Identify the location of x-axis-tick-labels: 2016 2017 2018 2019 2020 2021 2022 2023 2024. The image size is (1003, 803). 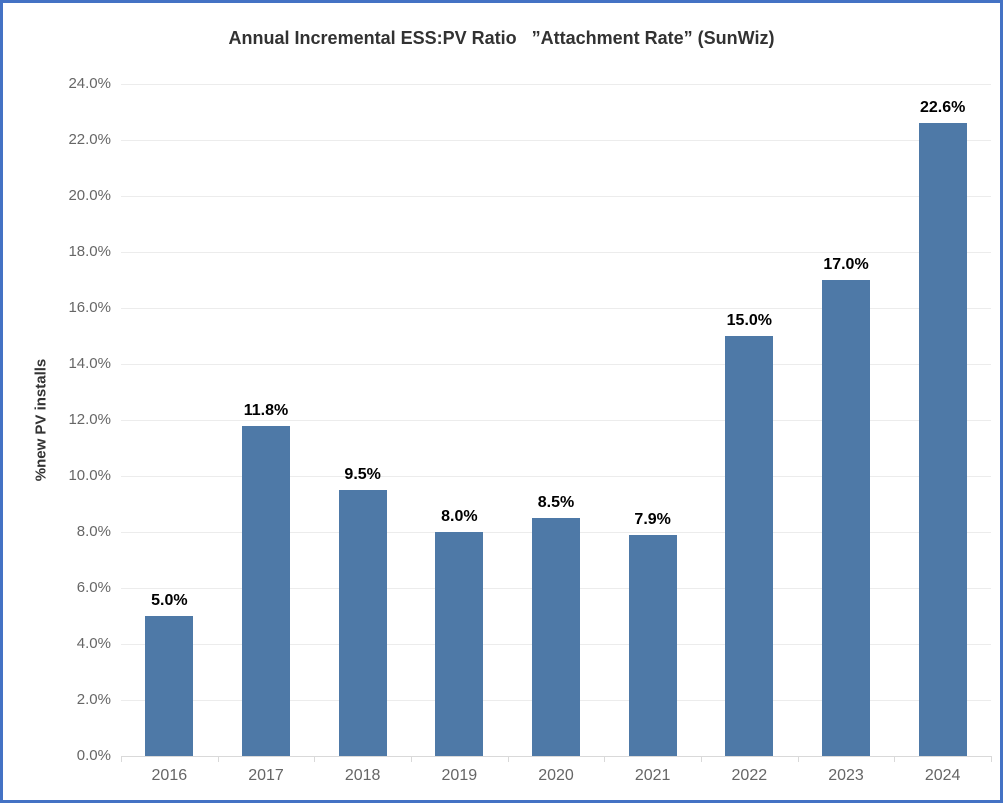
(556, 777).